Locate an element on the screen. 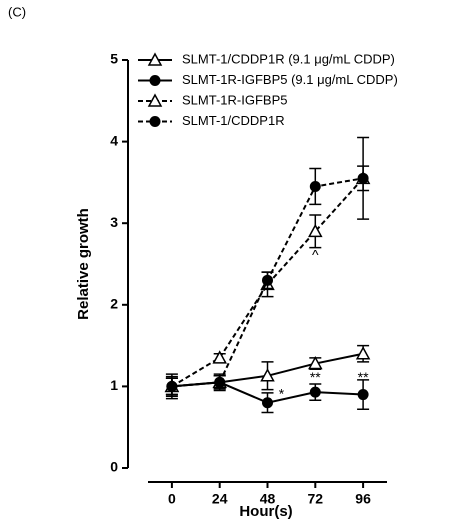 The height and width of the screenshot is (529, 474). y-tick-label: 3 is located at coordinates (114, 222).